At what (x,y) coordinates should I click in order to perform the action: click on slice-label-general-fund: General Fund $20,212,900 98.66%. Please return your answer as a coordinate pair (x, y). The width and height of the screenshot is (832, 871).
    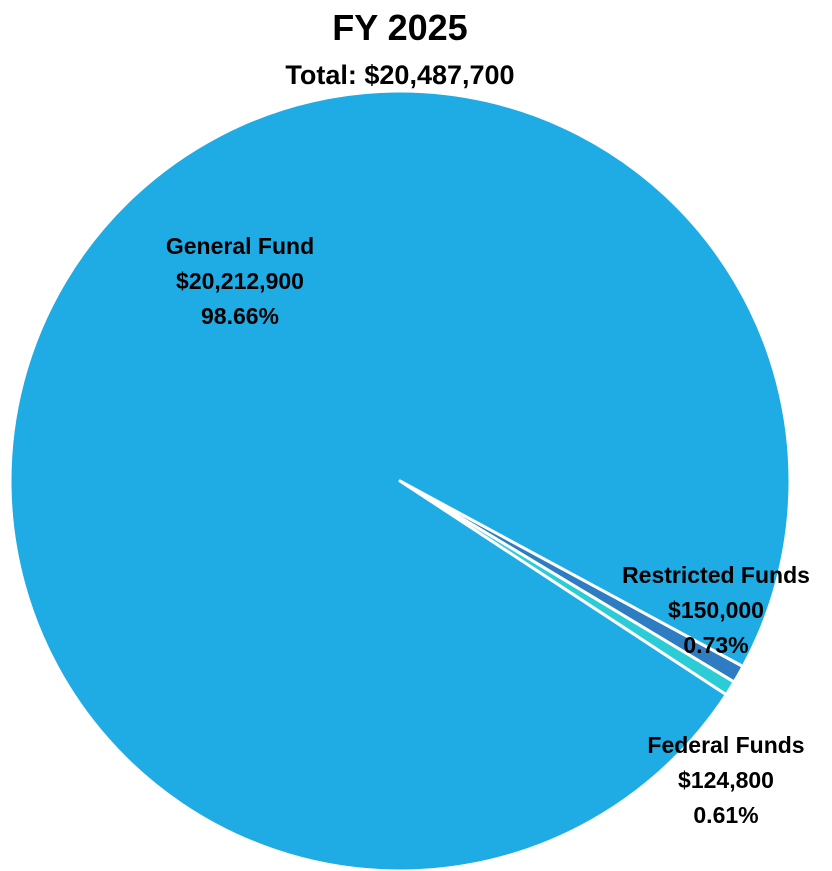
    Looking at the image, I should click on (240, 281).